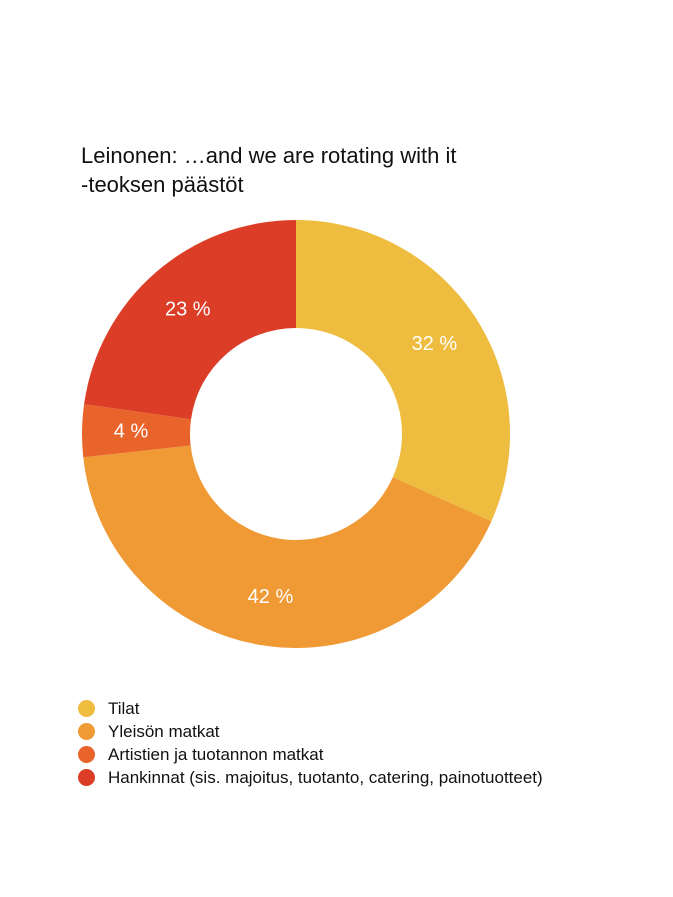  I want to click on legend-item: Yleisön matkat, so click(310, 731).